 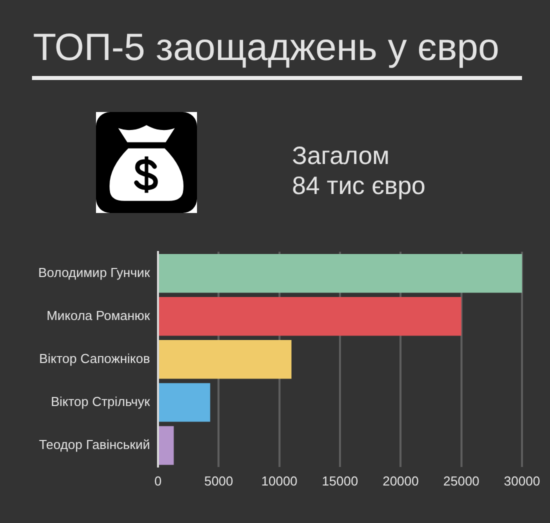 What do you see at coordinates (279, 480) in the screenshot?
I see `x-tick-label: 10000` at bounding box center [279, 480].